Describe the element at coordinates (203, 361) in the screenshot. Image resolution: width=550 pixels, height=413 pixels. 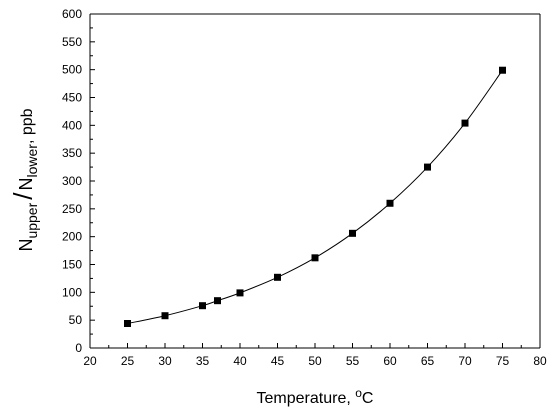
I see `x-tick-label: 35` at that location.